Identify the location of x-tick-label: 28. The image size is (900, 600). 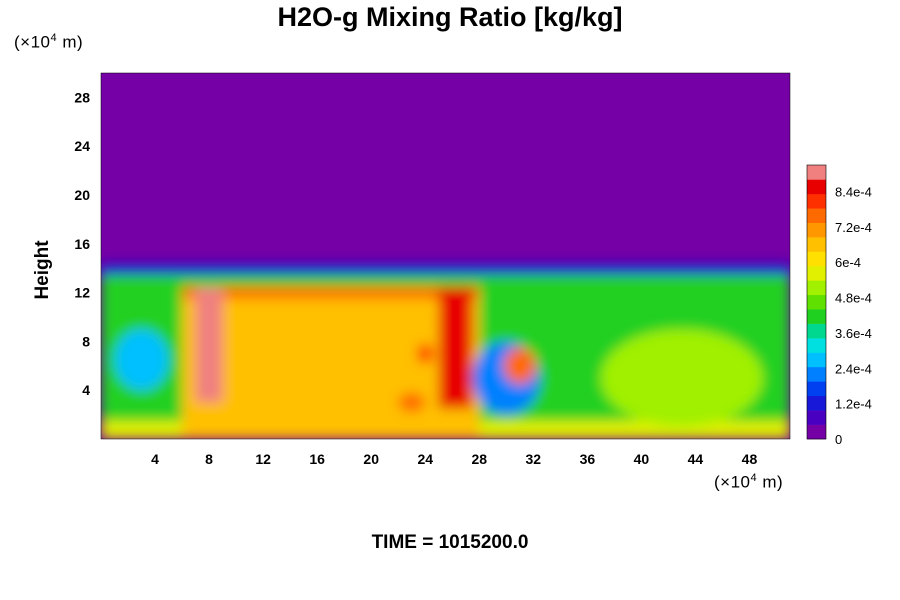
(479, 459).